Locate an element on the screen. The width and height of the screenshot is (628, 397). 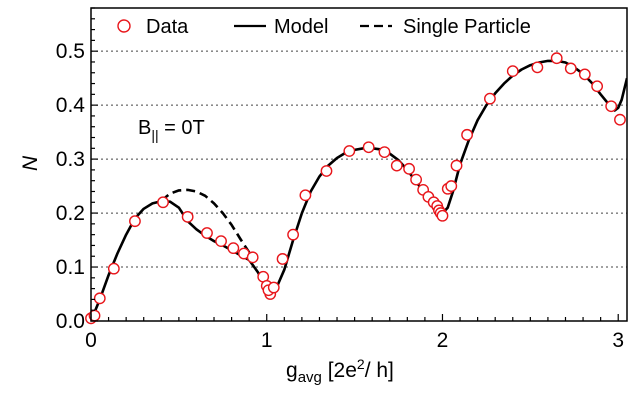
legend-data-marker is located at coordinates (124, 26).